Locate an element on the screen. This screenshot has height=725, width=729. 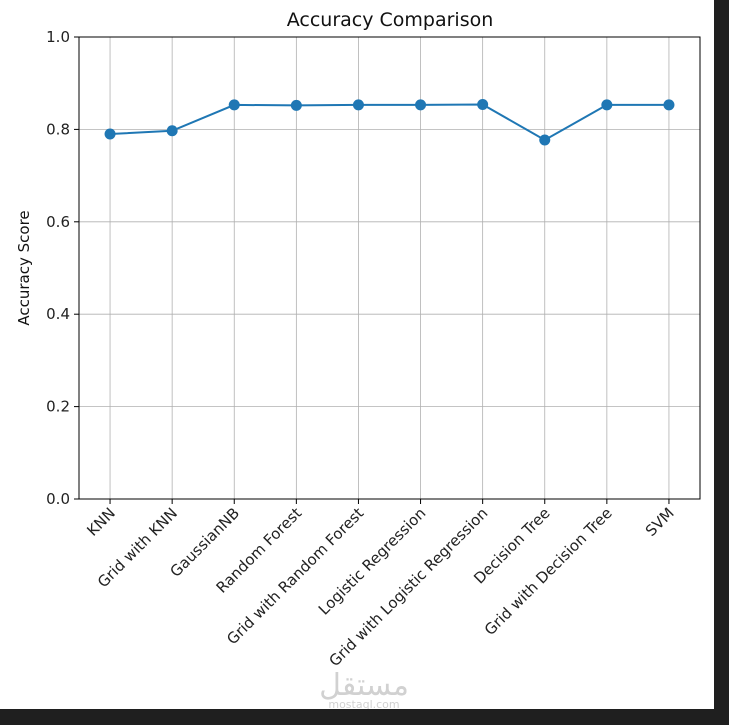
watermark: مستقل mostaql.com is located at coordinates (364, 688).